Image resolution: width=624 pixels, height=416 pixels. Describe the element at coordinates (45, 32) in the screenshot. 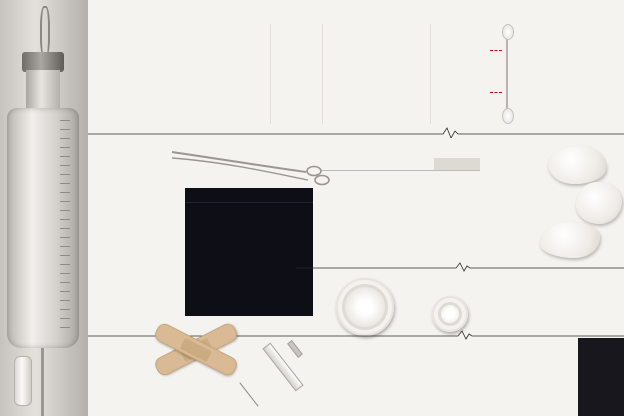

I see `bottle-hook-graphic` at that location.